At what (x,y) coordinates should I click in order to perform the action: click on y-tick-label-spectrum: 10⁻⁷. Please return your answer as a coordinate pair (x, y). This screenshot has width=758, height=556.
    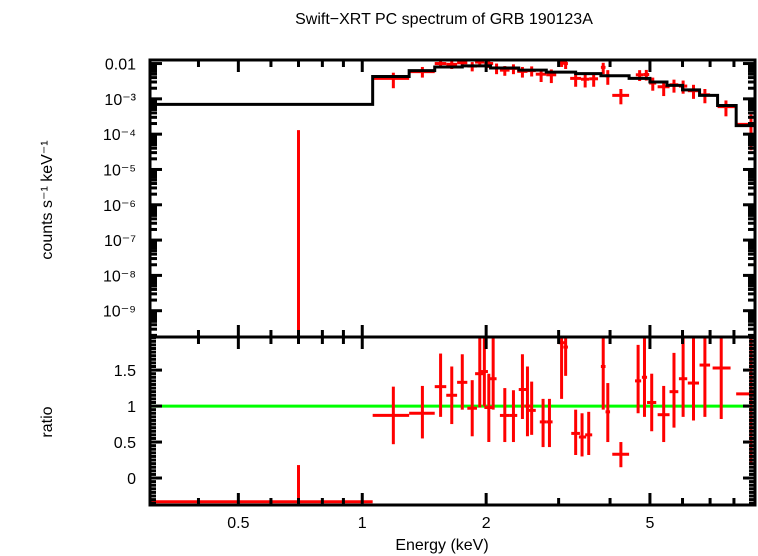
    Looking at the image, I should click on (120, 241).